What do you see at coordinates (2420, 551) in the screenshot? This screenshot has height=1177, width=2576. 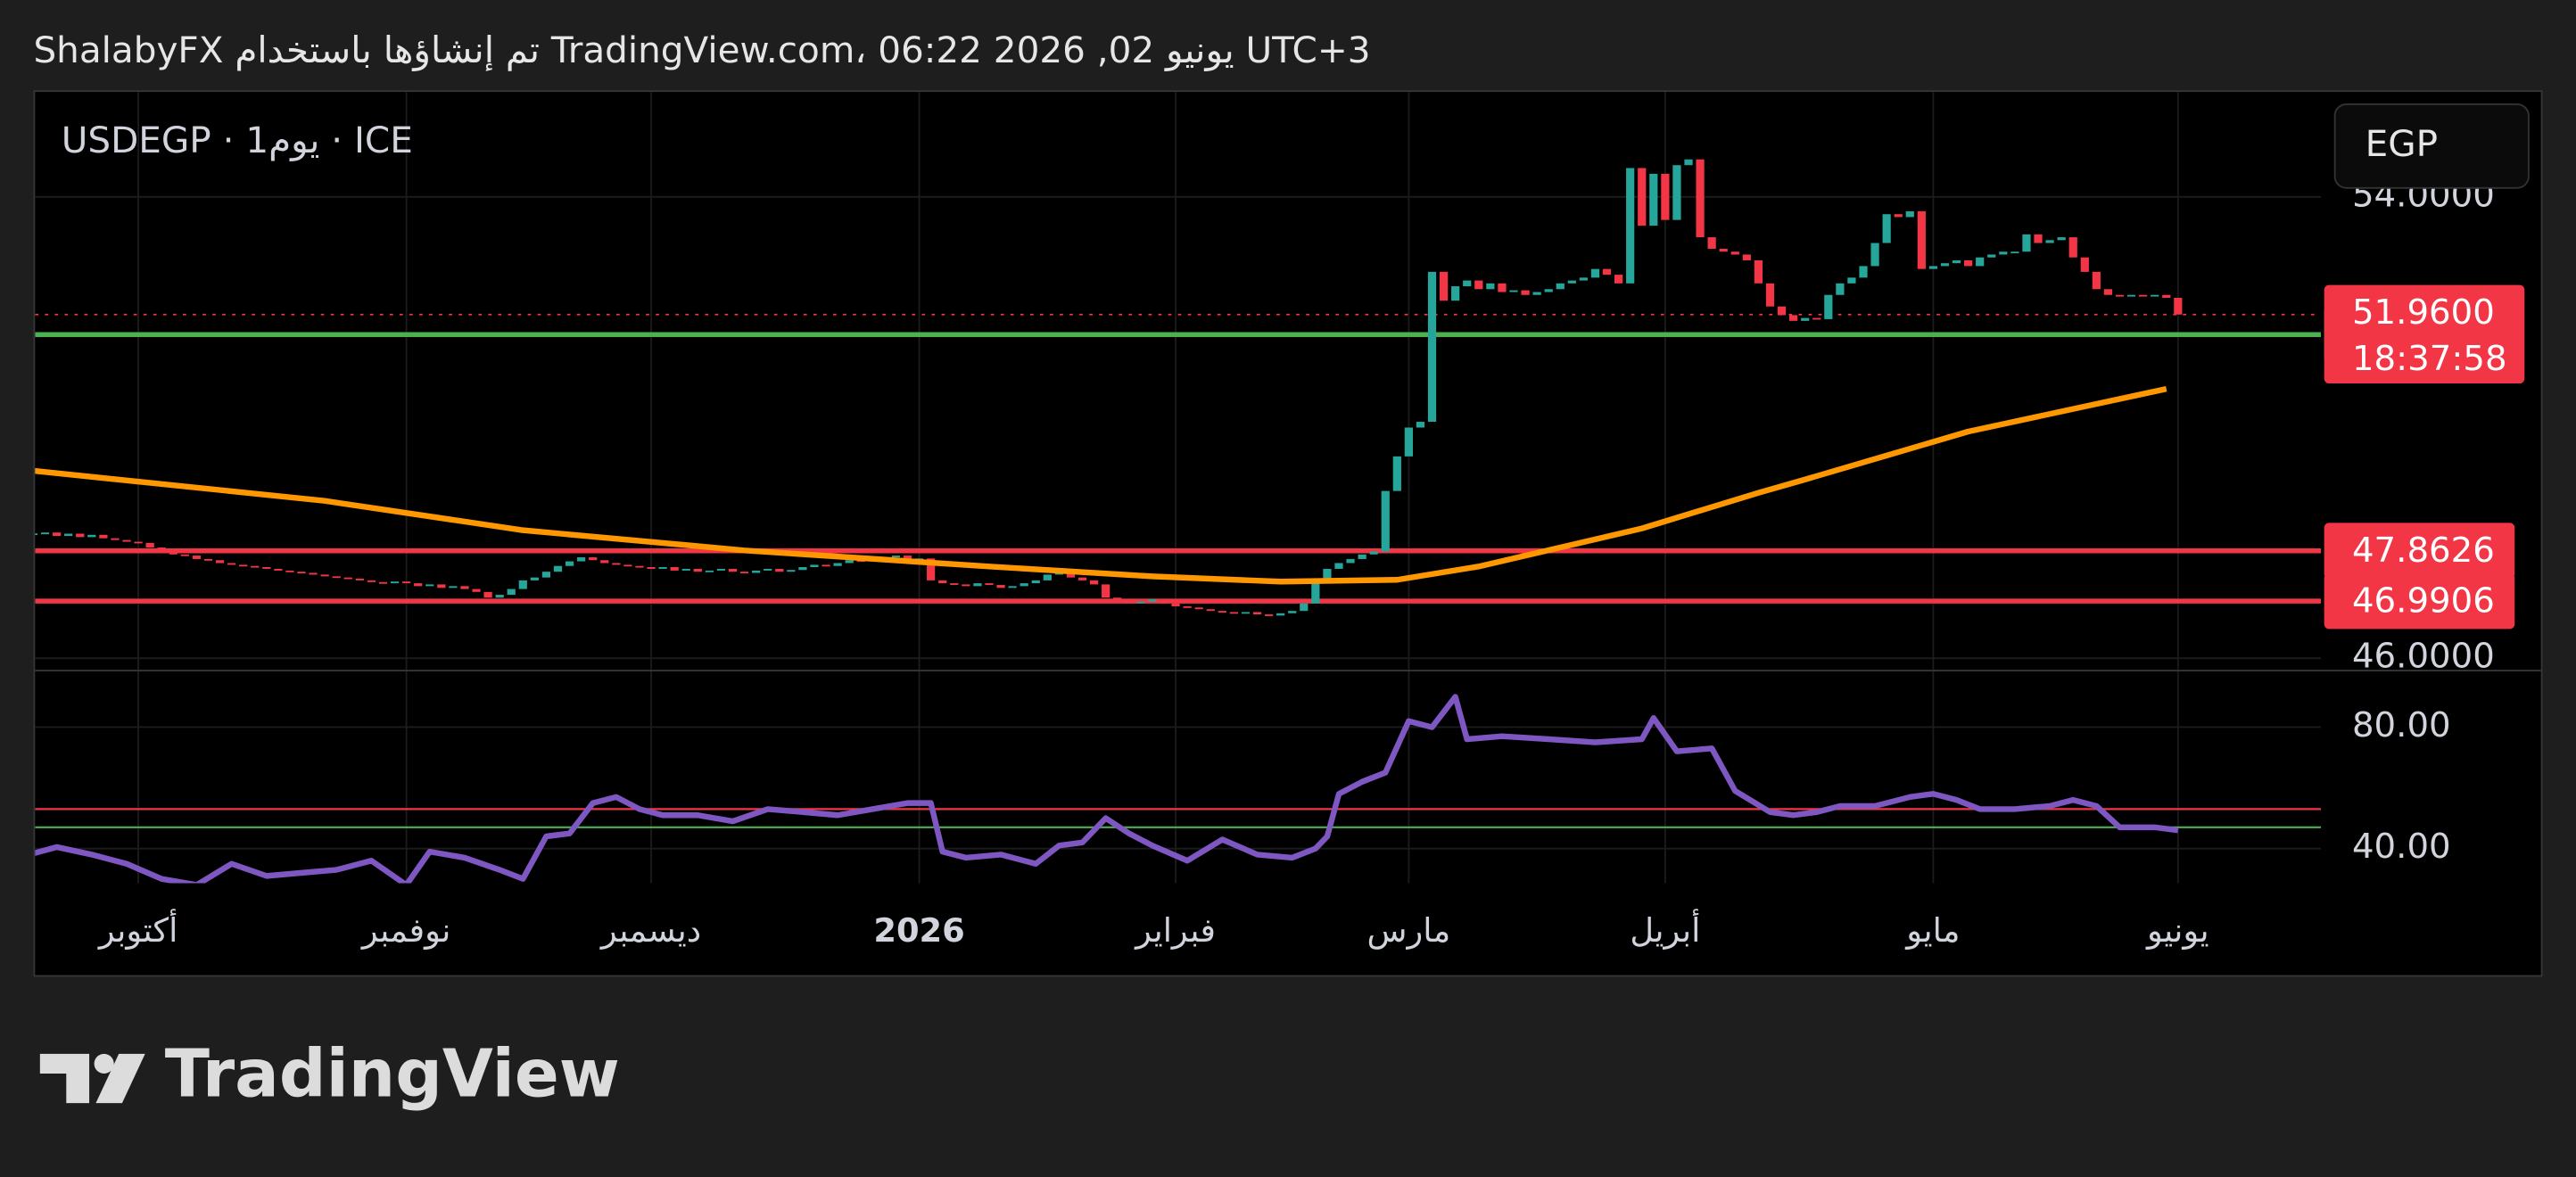 I see `level-tag` at bounding box center [2420, 551].